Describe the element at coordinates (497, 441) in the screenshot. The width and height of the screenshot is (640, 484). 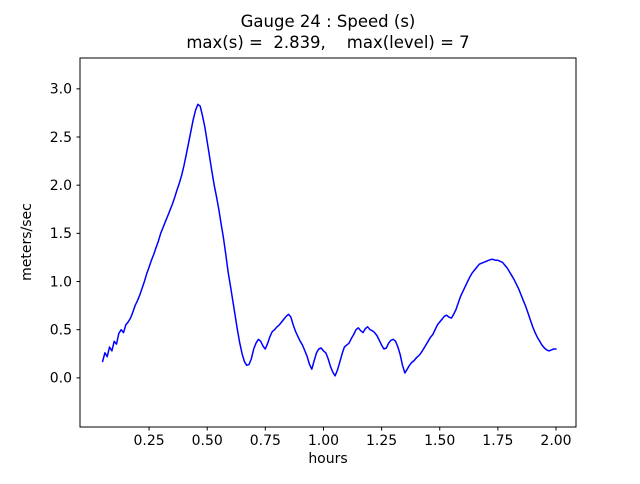
I see `x-tick-label: 1.75` at that location.